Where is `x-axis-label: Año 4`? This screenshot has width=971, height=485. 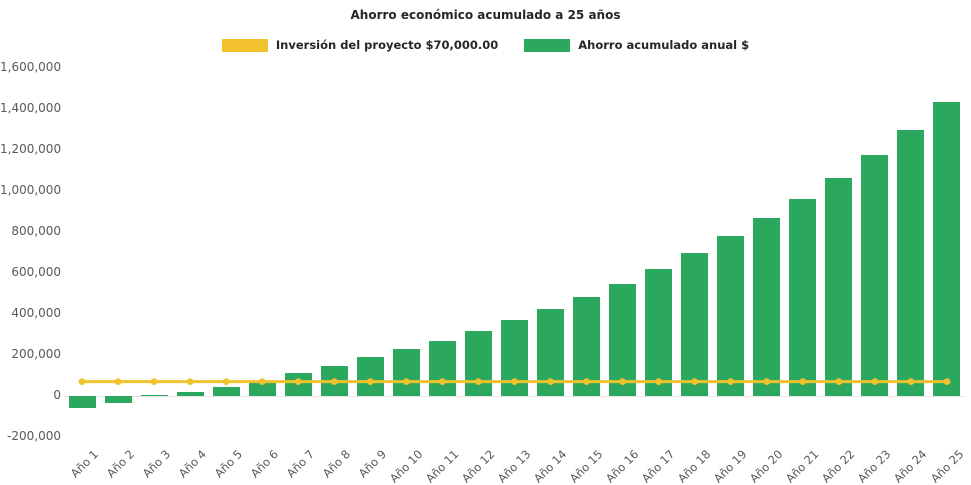 x-axis-label: Año 4 is located at coordinates (192, 464).